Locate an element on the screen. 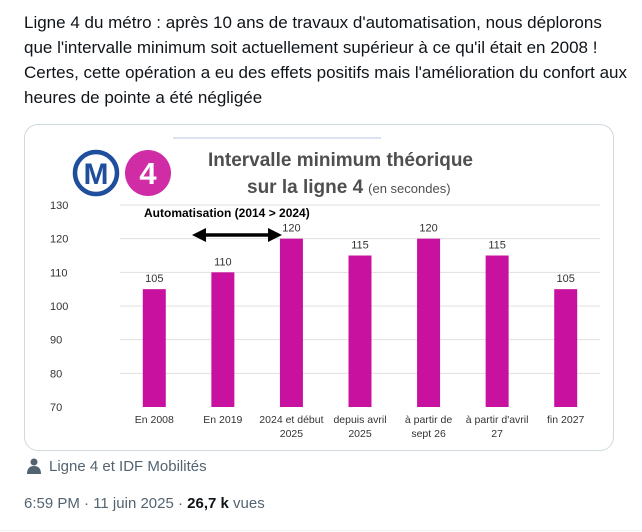 The image size is (642, 532). metro-logo-ring is located at coordinates (96, 173).